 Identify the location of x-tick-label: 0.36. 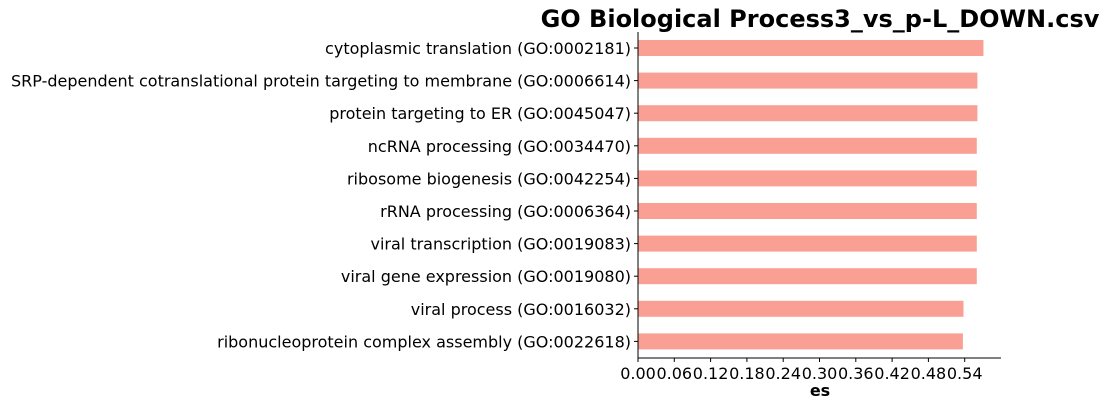
(856, 373).